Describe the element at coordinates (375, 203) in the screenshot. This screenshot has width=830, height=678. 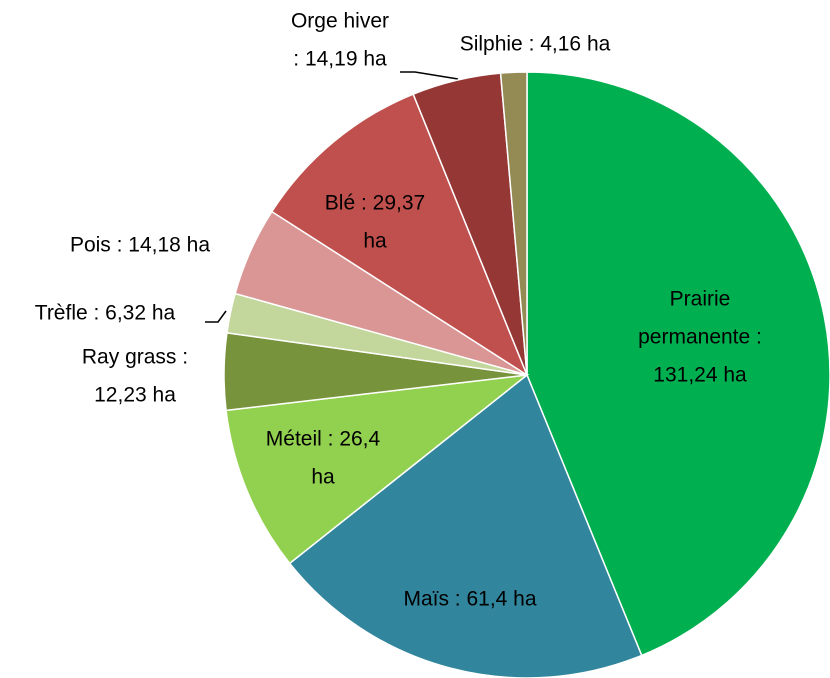
I see `slice-label: Blé : 29,37` at that location.